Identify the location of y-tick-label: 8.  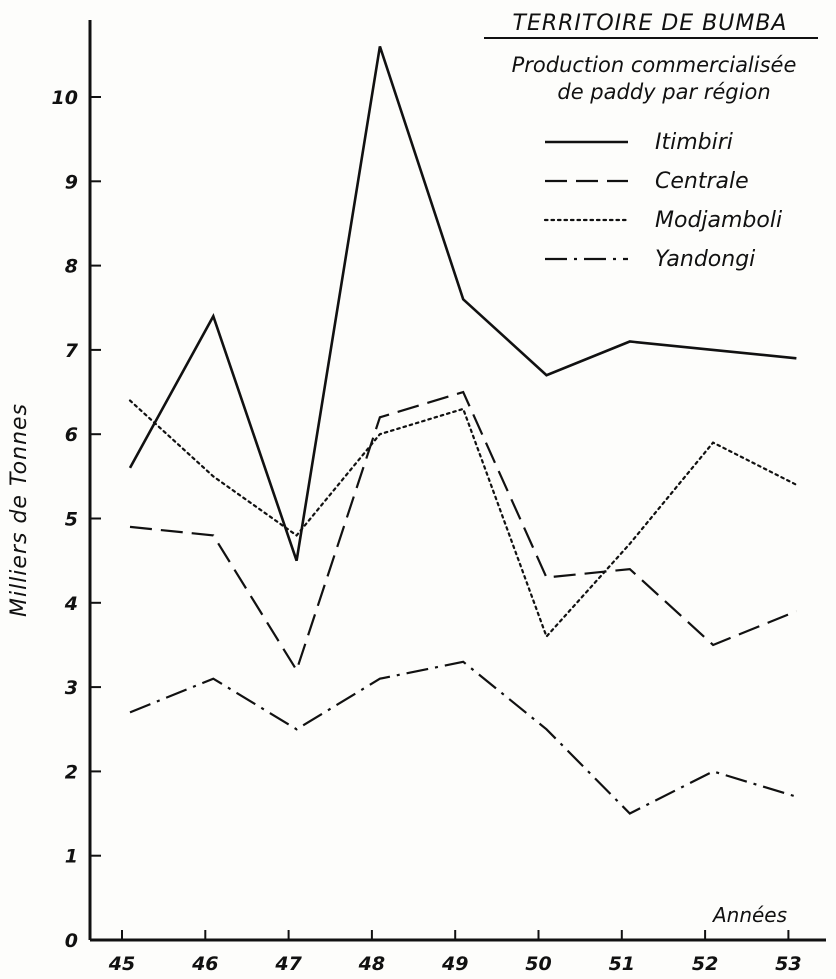
(71, 267).